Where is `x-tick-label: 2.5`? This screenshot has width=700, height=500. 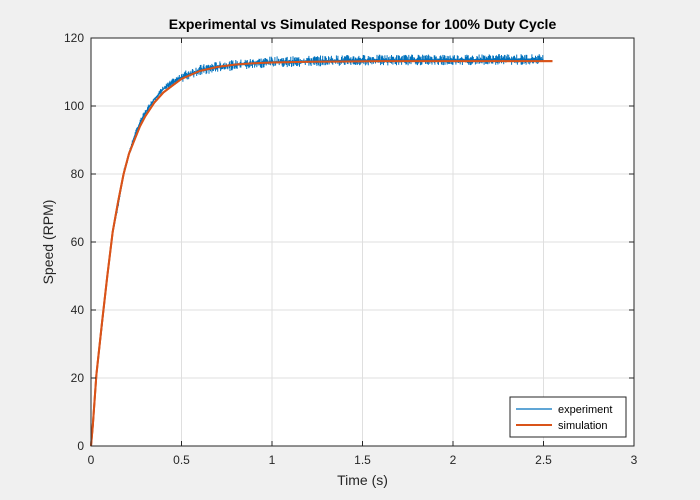 x-tick-label: 2.5 is located at coordinates (543, 460).